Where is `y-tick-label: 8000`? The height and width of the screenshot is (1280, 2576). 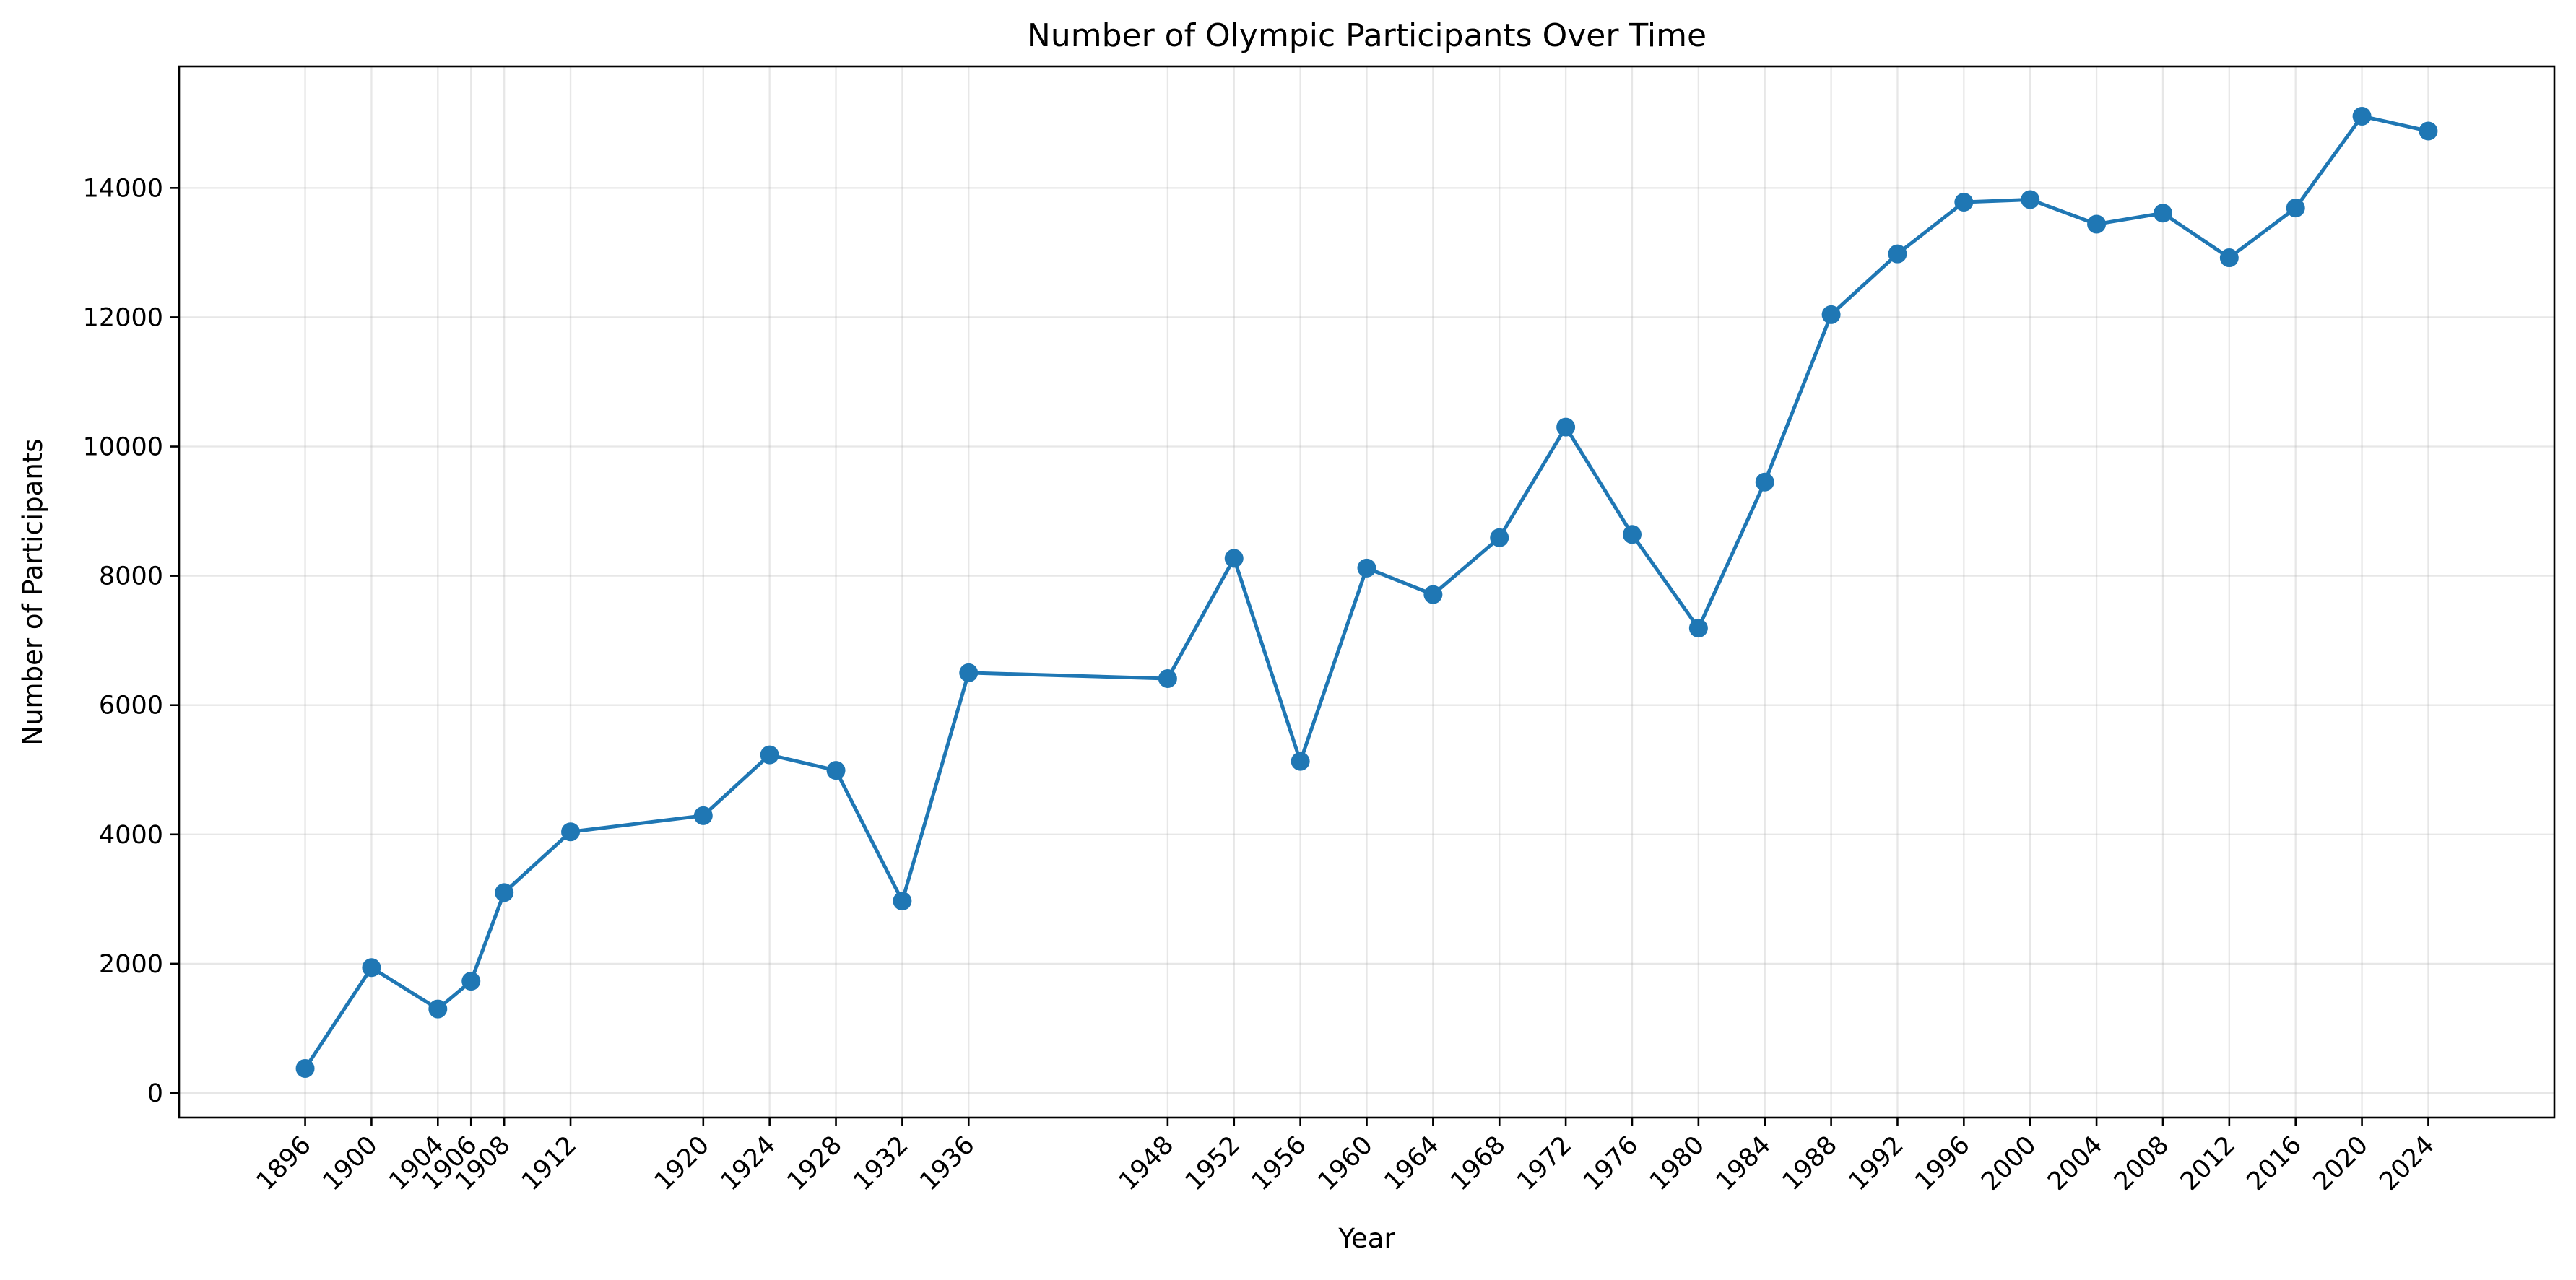
y-tick-label: 8000 is located at coordinates (131, 576).